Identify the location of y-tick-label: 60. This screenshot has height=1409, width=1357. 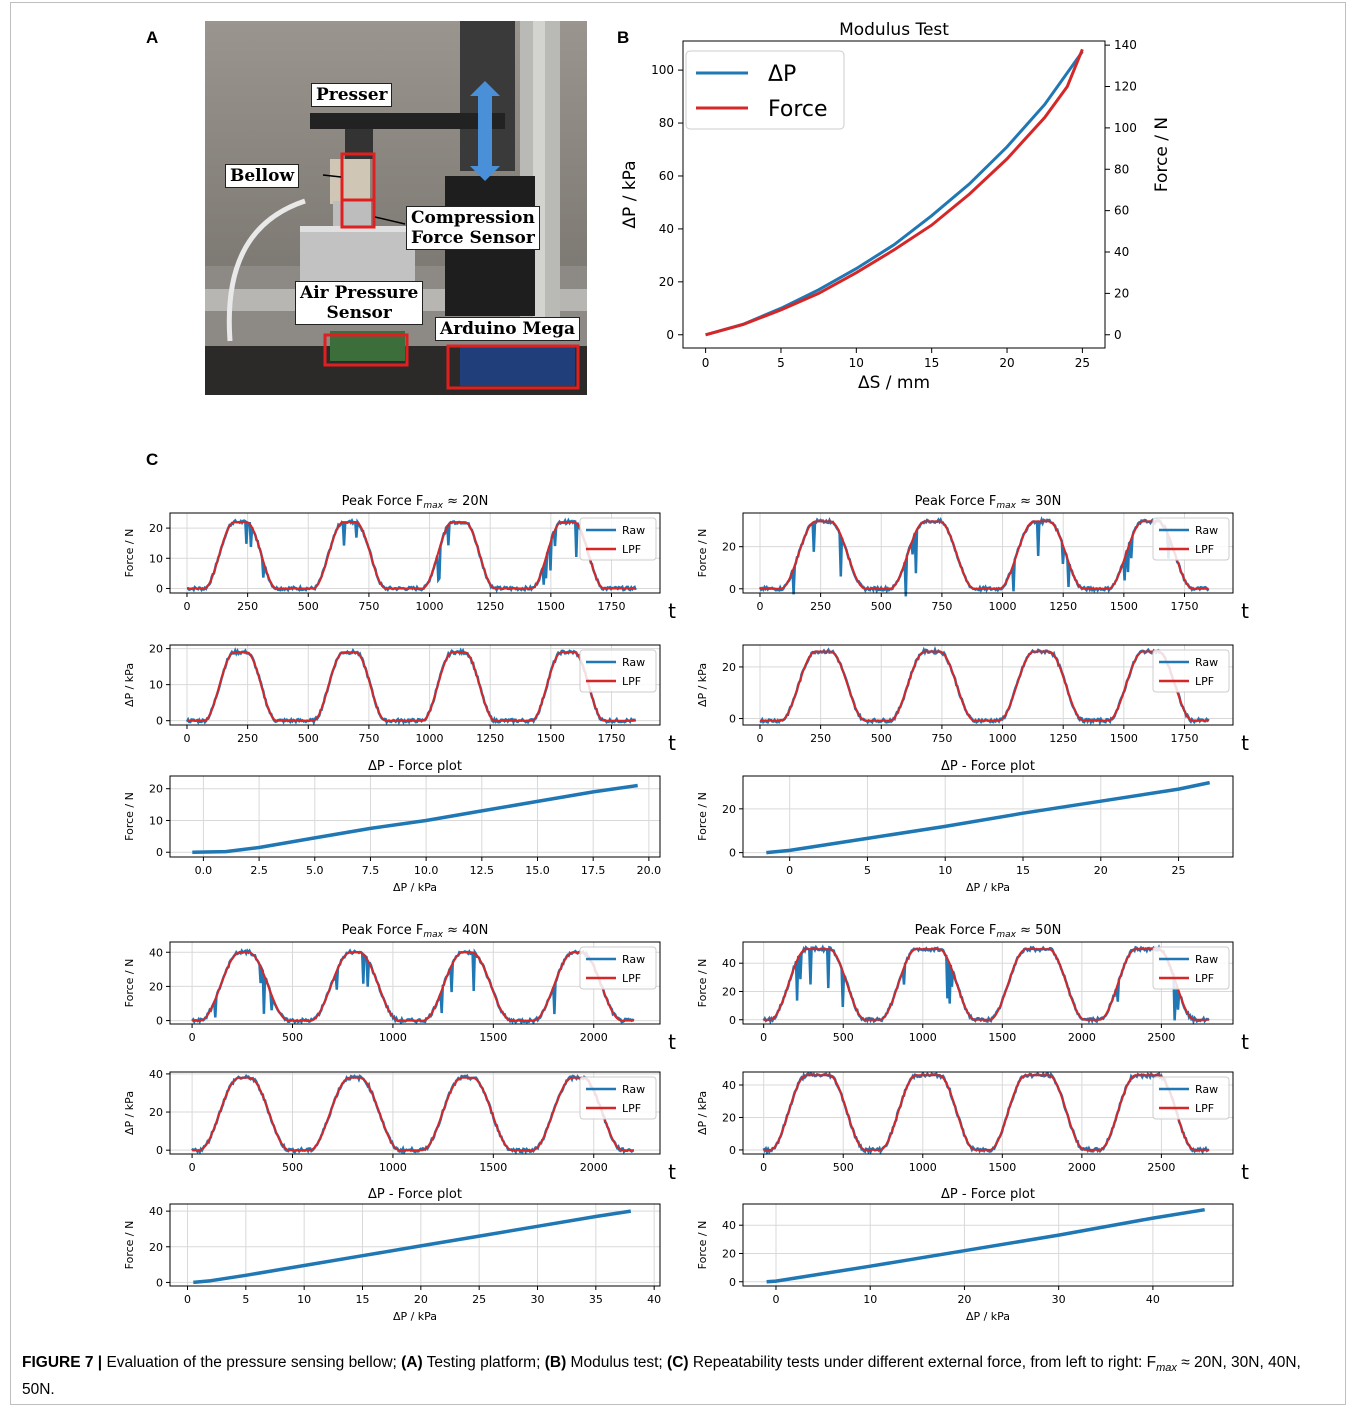
(666, 176).